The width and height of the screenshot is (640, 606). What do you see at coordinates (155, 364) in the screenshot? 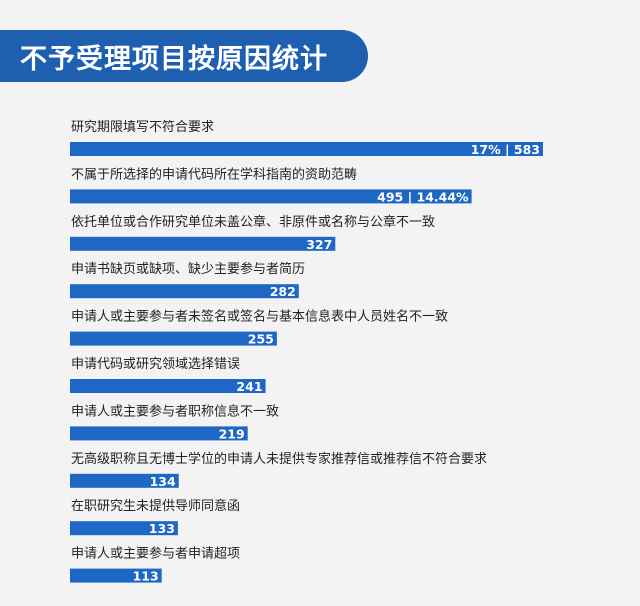
I see `category-label: 申请代码或研究领域选择错误` at bounding box center [155, 364].